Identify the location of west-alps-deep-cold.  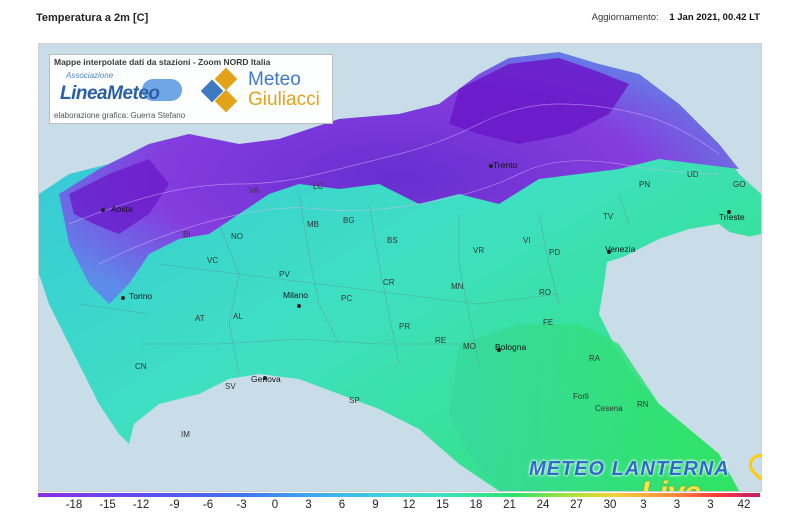
(119, 196).